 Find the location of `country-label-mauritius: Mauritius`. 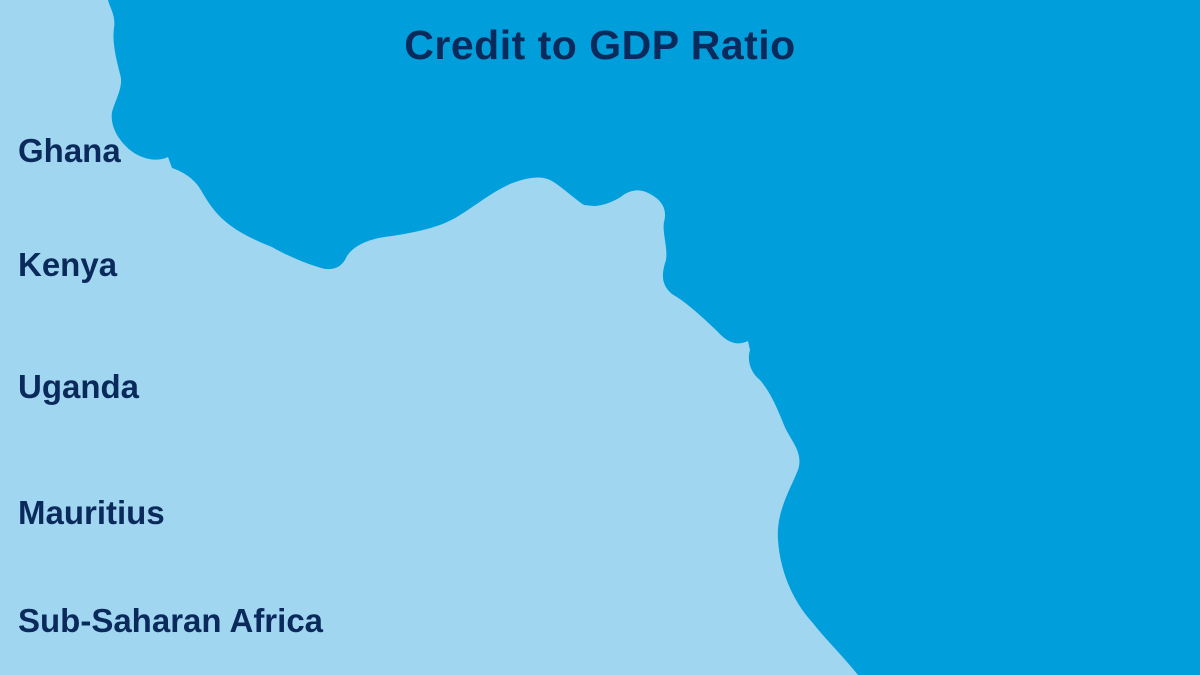

country-label-mauritius: Mauritius is located at coordinates (91, 512).